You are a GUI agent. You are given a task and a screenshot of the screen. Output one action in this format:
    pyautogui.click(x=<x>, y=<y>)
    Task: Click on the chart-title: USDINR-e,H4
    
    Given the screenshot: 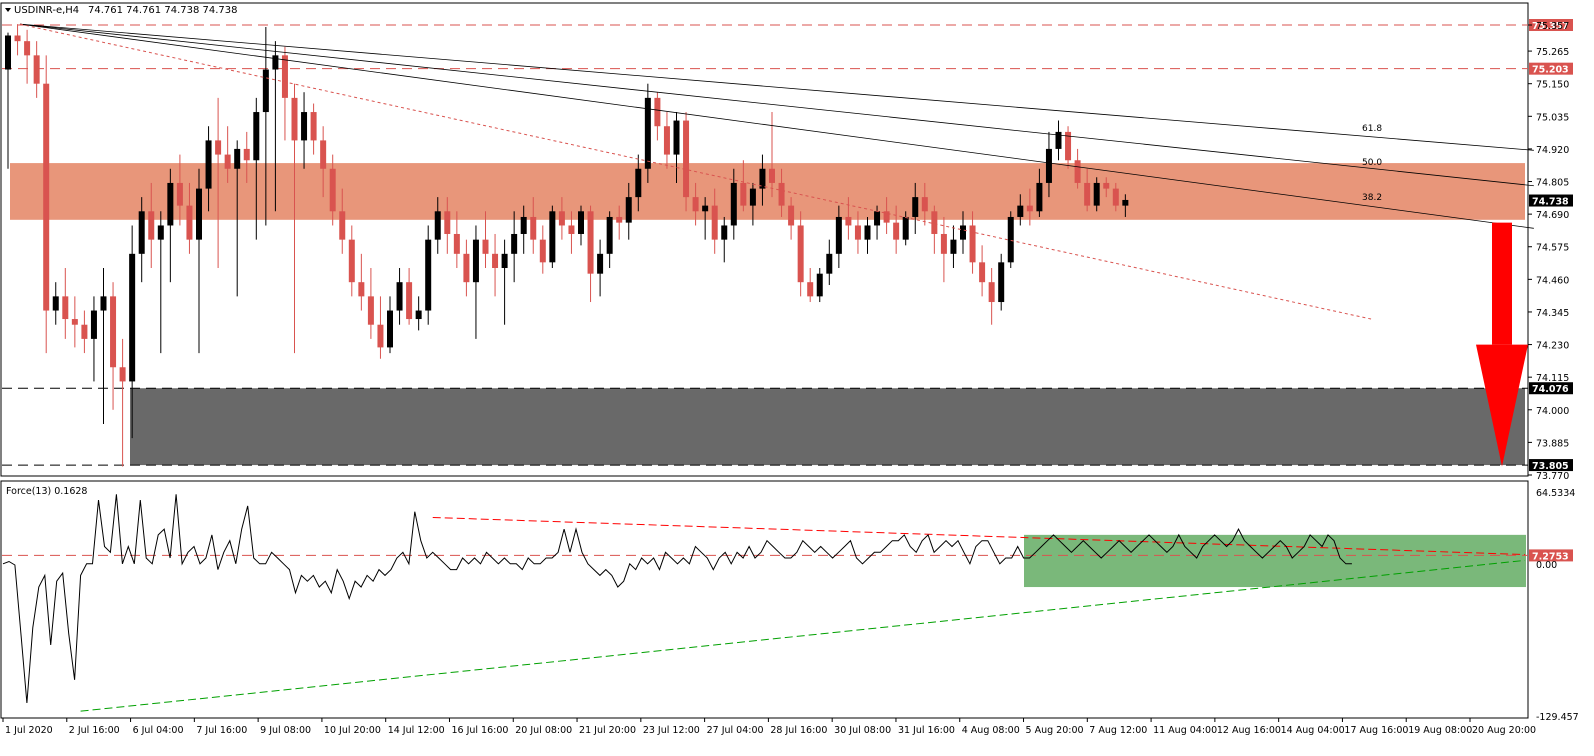 What is the action you would take?
    pyautogui.click(x=46, y=10)
    